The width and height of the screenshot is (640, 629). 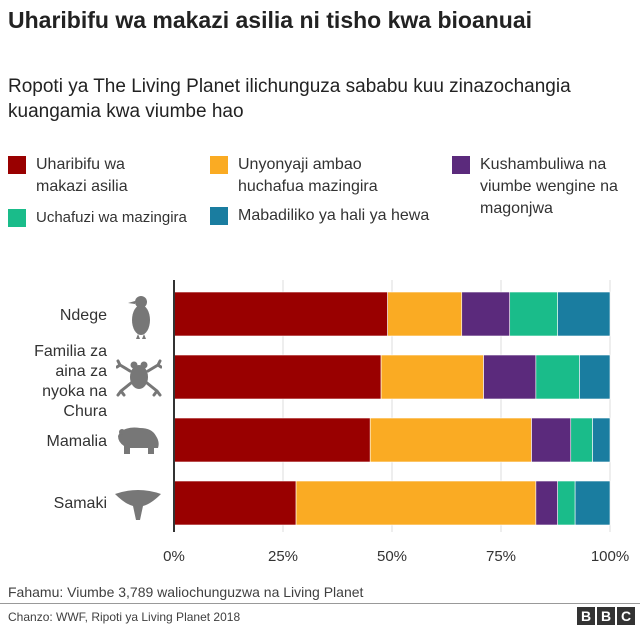 I want to click on legend-swatch-pollution, so click(x=17, y=218).